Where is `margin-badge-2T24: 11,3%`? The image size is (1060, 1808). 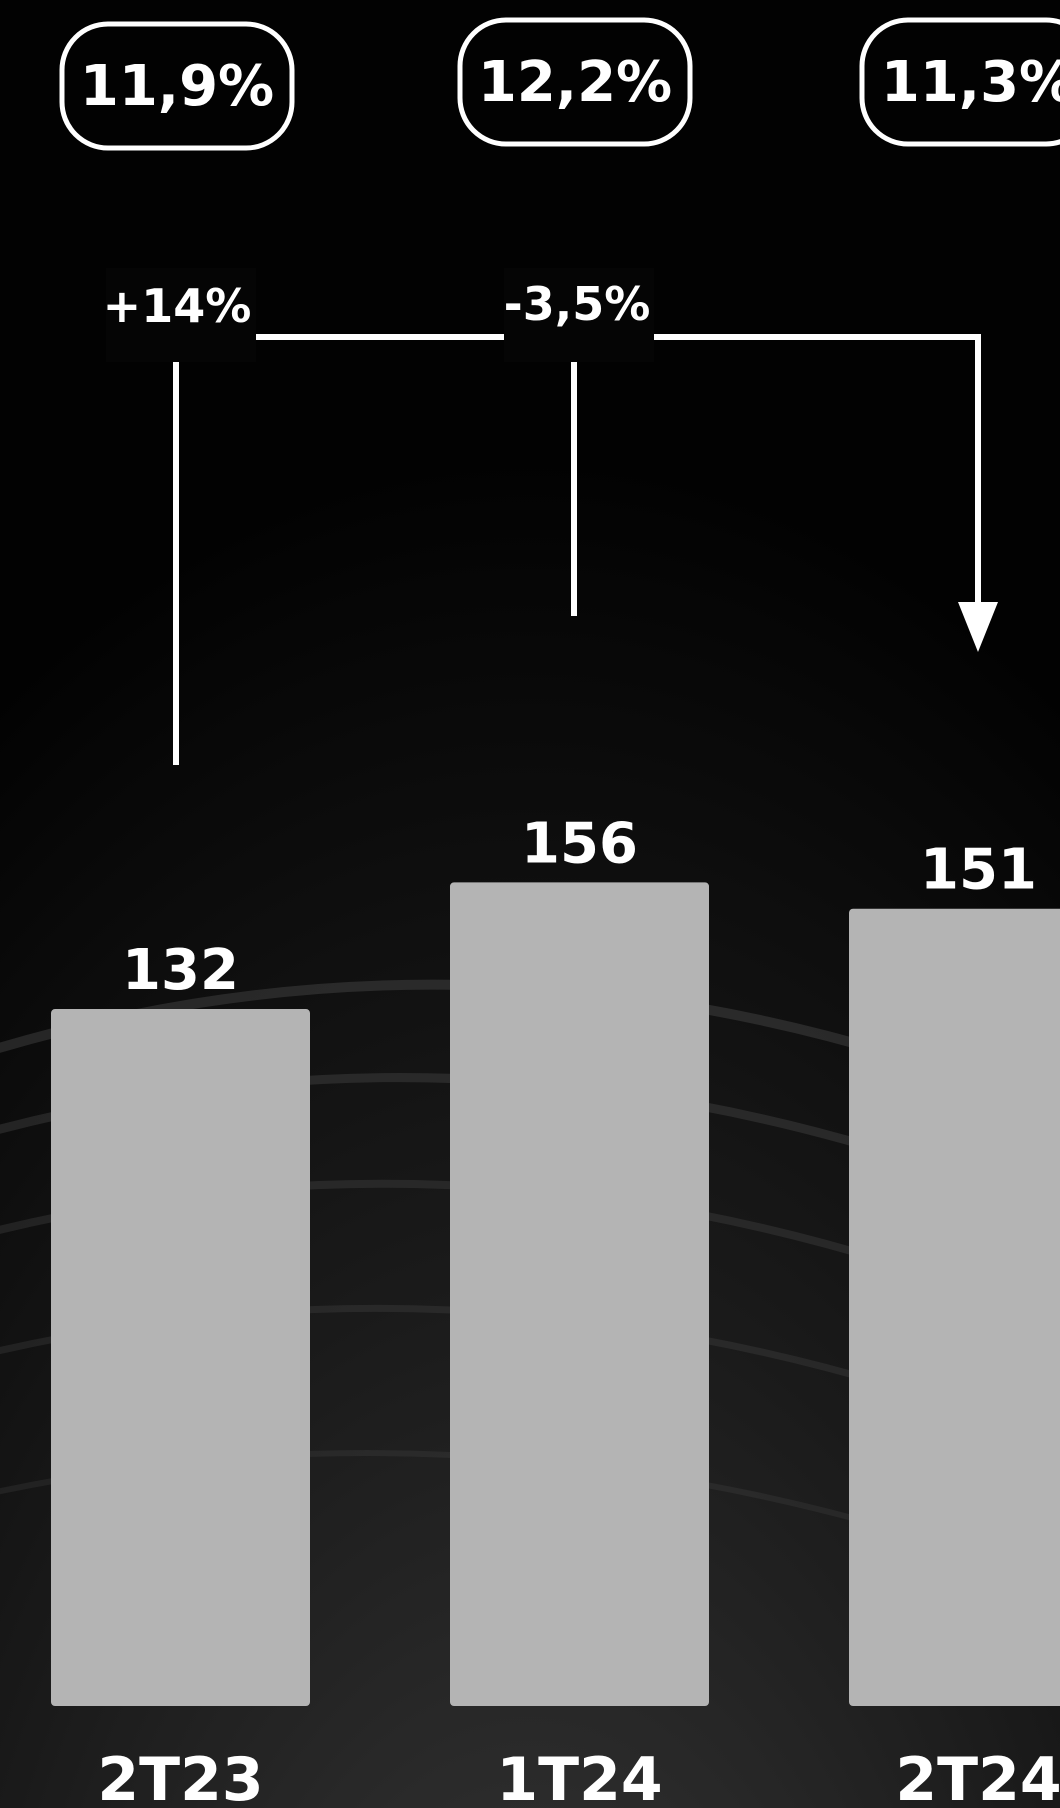 margin-badge-2T24: 11,3% is located at coordinates (959, 82).